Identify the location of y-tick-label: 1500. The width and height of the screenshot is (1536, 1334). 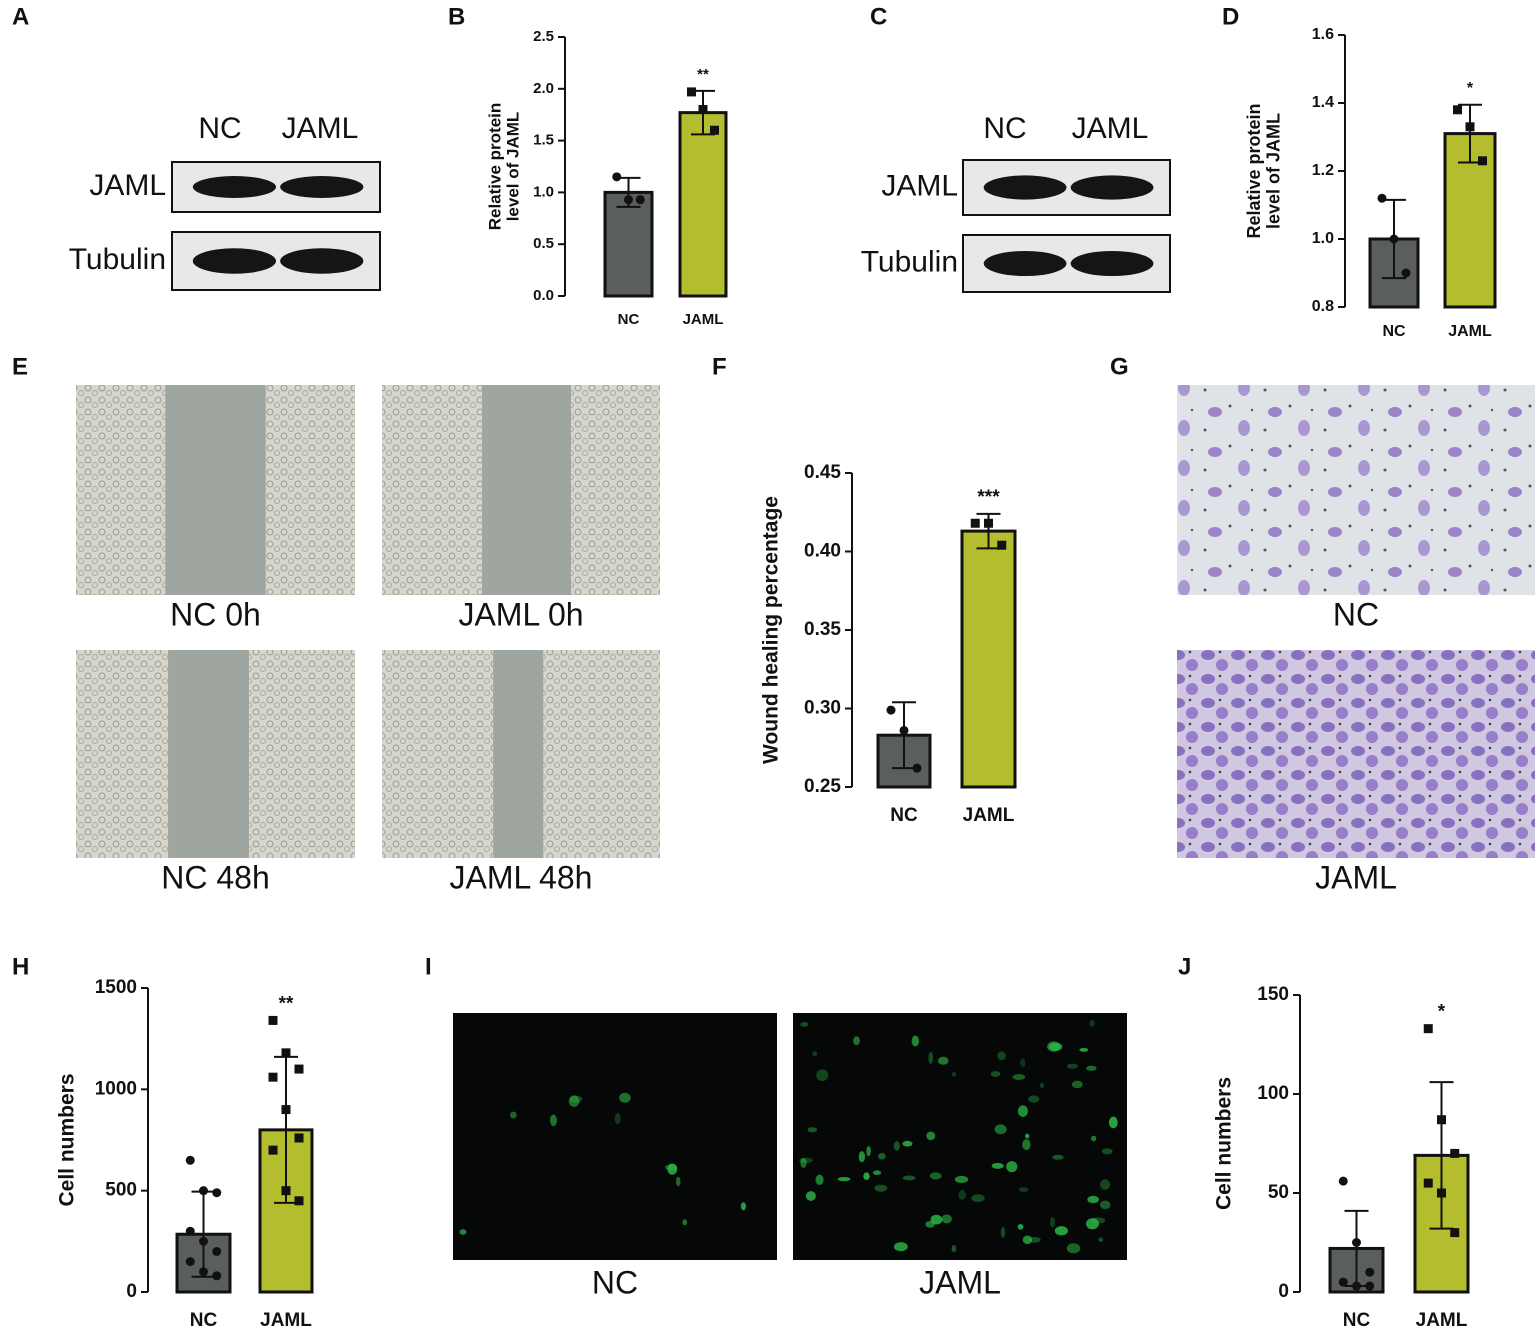
(116, 987).